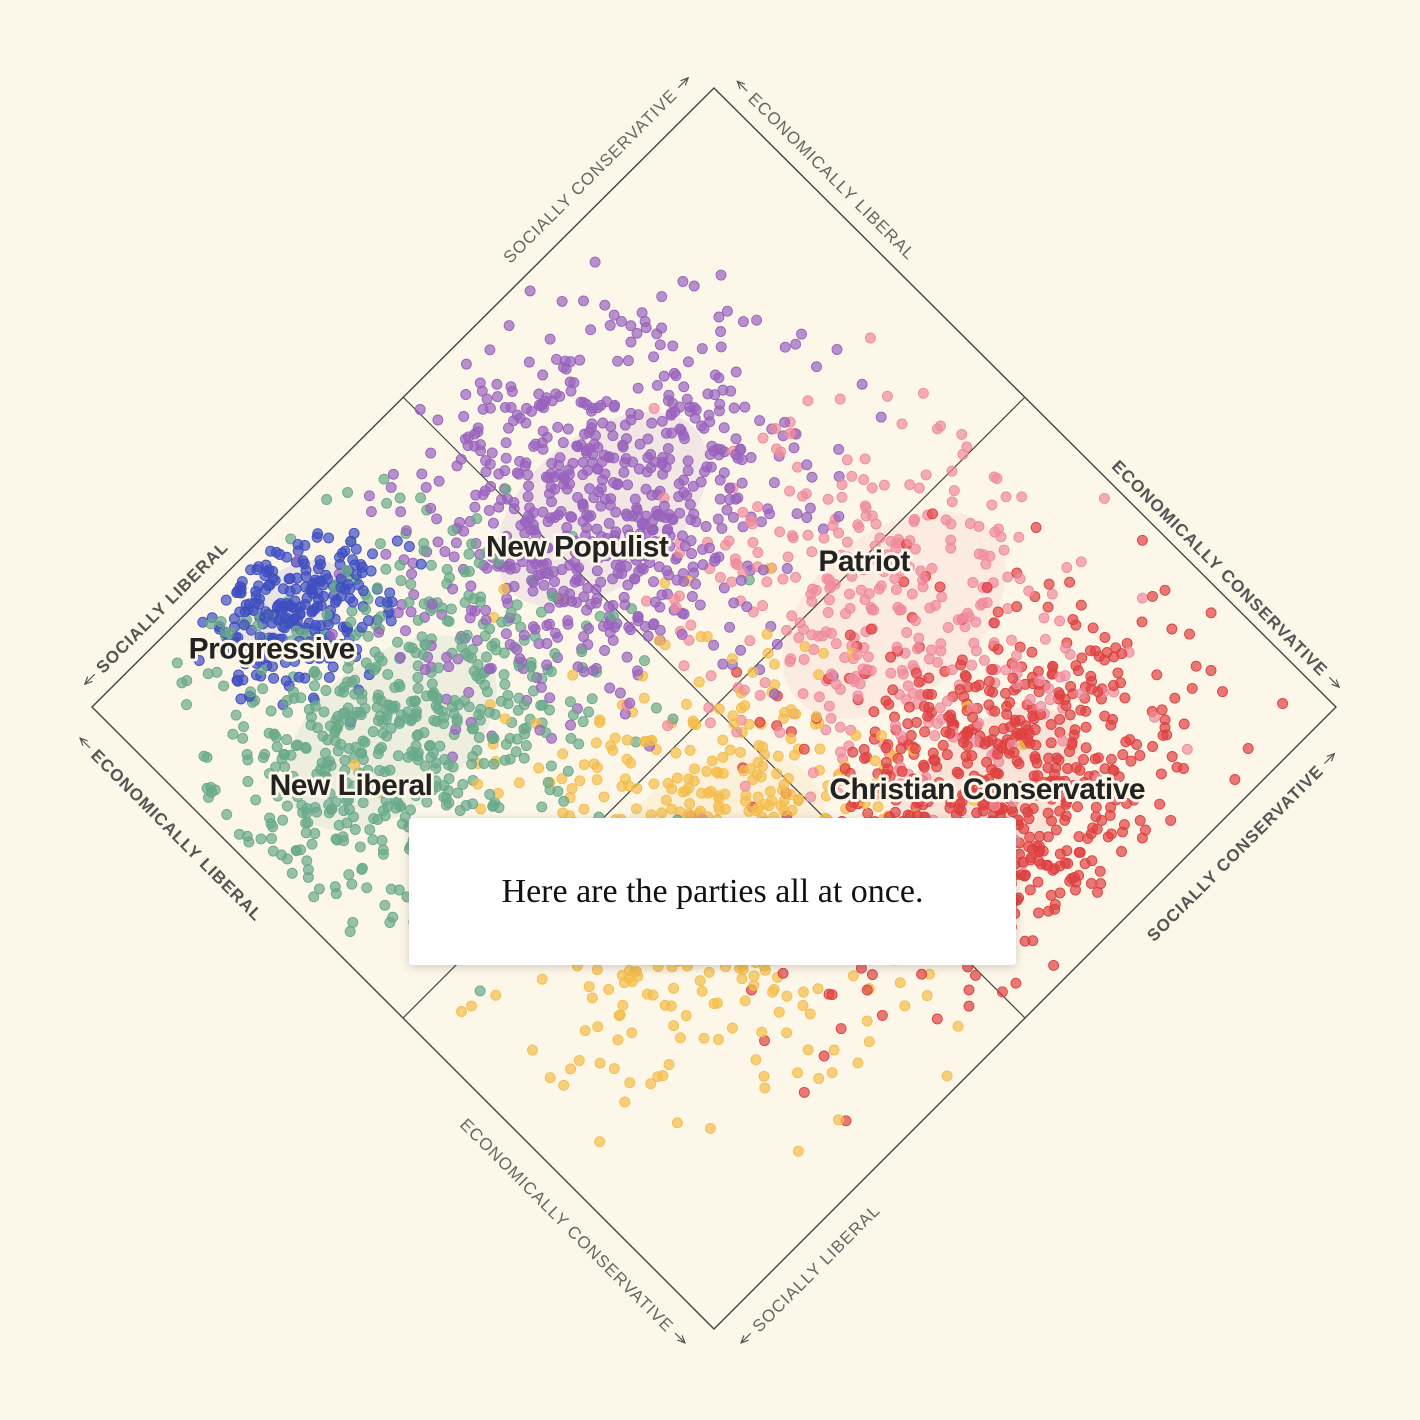  Describe the element at coordinates (1227, 576) in the screenshot. I see `axis-label-right-upper: ECONOMICALLY CONSERVATIVE` at that location.